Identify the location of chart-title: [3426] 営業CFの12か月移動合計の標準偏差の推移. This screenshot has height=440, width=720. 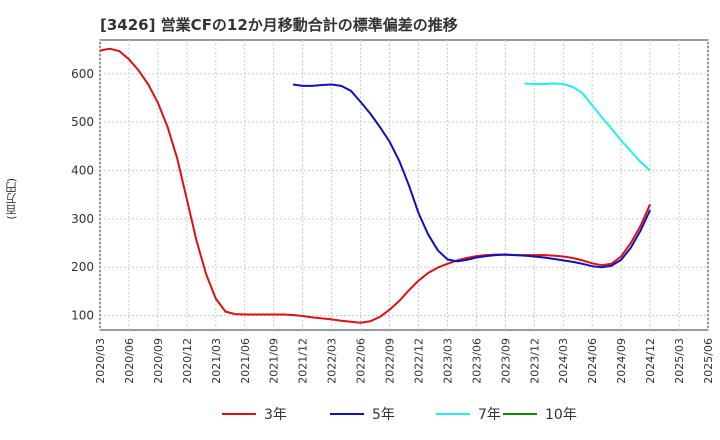
(279, 25).